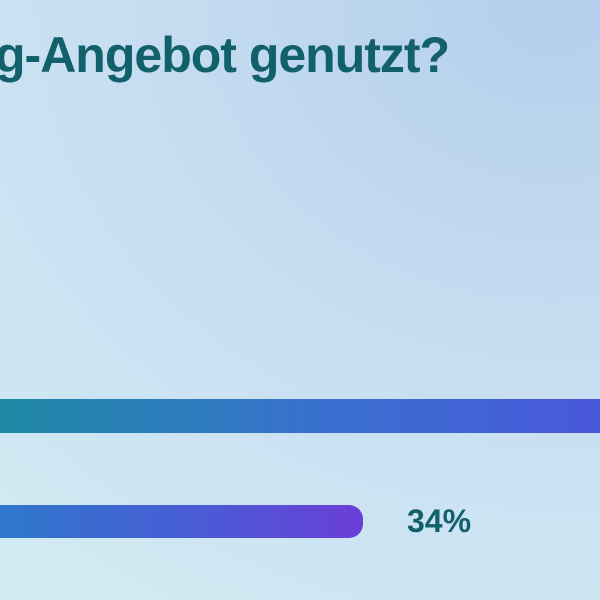  What do you see at coordinates (225, 55) in the screenshot?
I see `poll-question-title: g-Angebot genutzt?` at bounding box center [225, 55].